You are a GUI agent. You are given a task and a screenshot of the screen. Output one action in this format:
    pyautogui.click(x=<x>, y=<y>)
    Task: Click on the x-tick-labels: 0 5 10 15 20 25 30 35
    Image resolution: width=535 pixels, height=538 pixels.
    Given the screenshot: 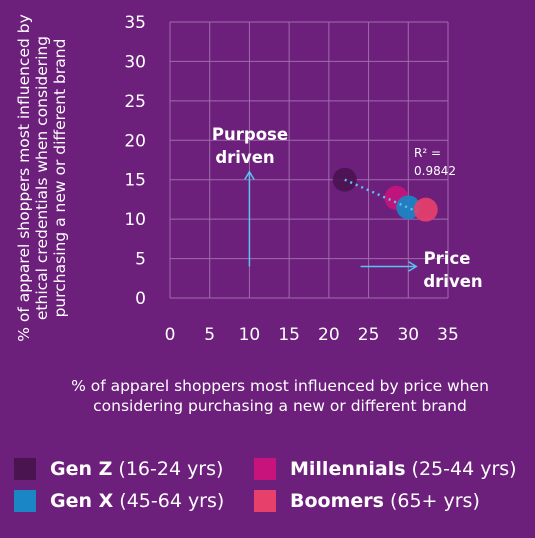 What is the action you would take?
    pyautogui.click(x=312, y=335)
    